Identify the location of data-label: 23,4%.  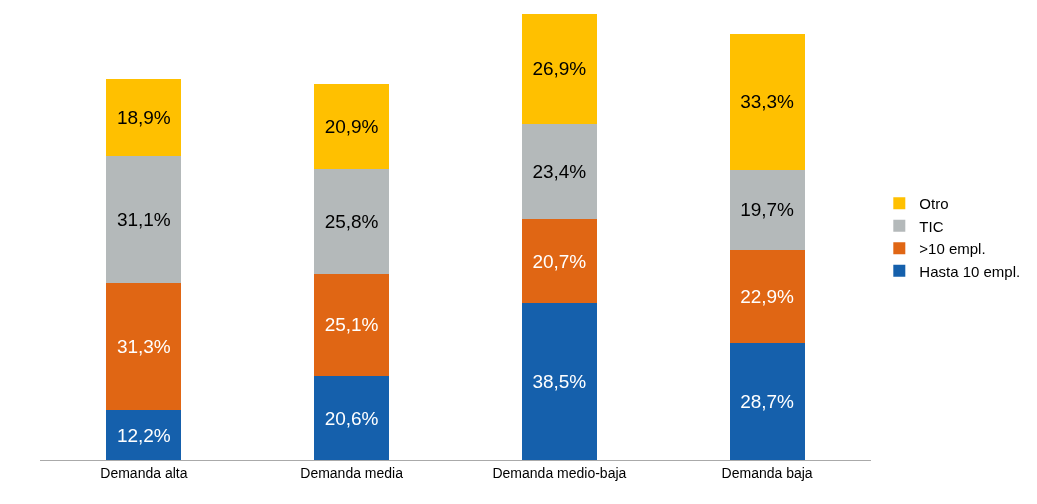
(559, 171).